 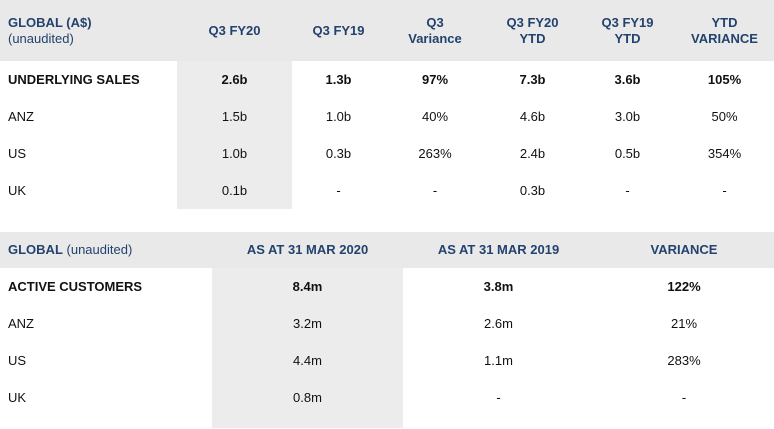 What do you see at coordinates (498, 323) in the screenshot?
I see `value-cell: 2.6m` at bounding box center [498, 323].